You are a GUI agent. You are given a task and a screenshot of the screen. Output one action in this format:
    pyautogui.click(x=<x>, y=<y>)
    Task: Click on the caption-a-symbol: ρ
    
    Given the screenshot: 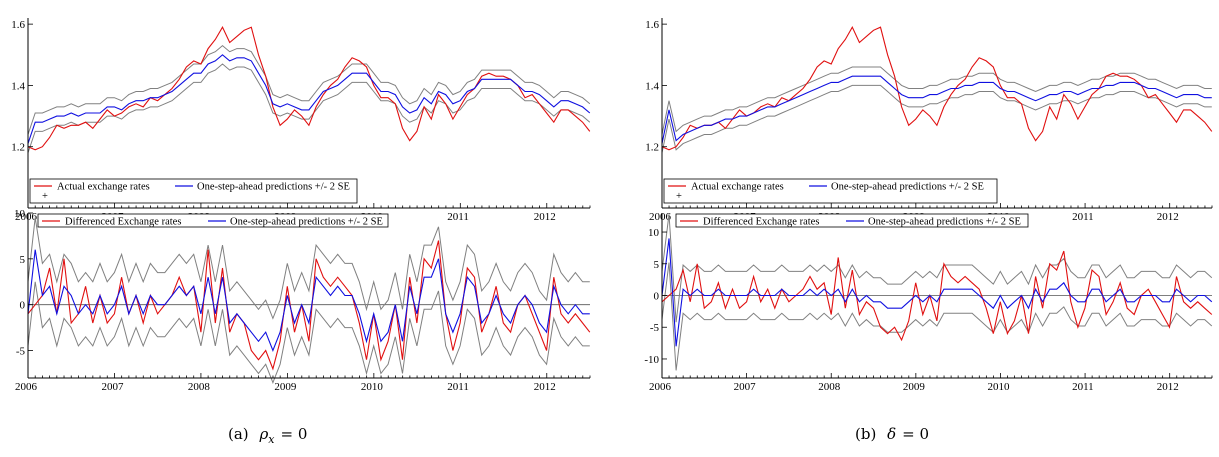 What is the action you would take?
    pyautogui.click(x=263, y=434)
    